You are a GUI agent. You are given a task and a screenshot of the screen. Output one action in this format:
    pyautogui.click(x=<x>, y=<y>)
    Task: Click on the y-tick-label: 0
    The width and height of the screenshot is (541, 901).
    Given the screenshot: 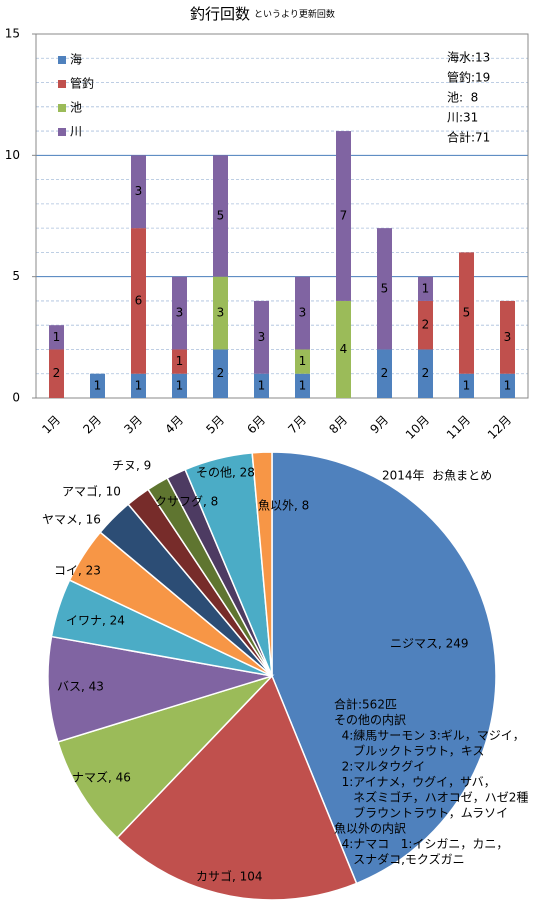 What is the action you would take?
    pyautogui.click(x=16, y=398)
    